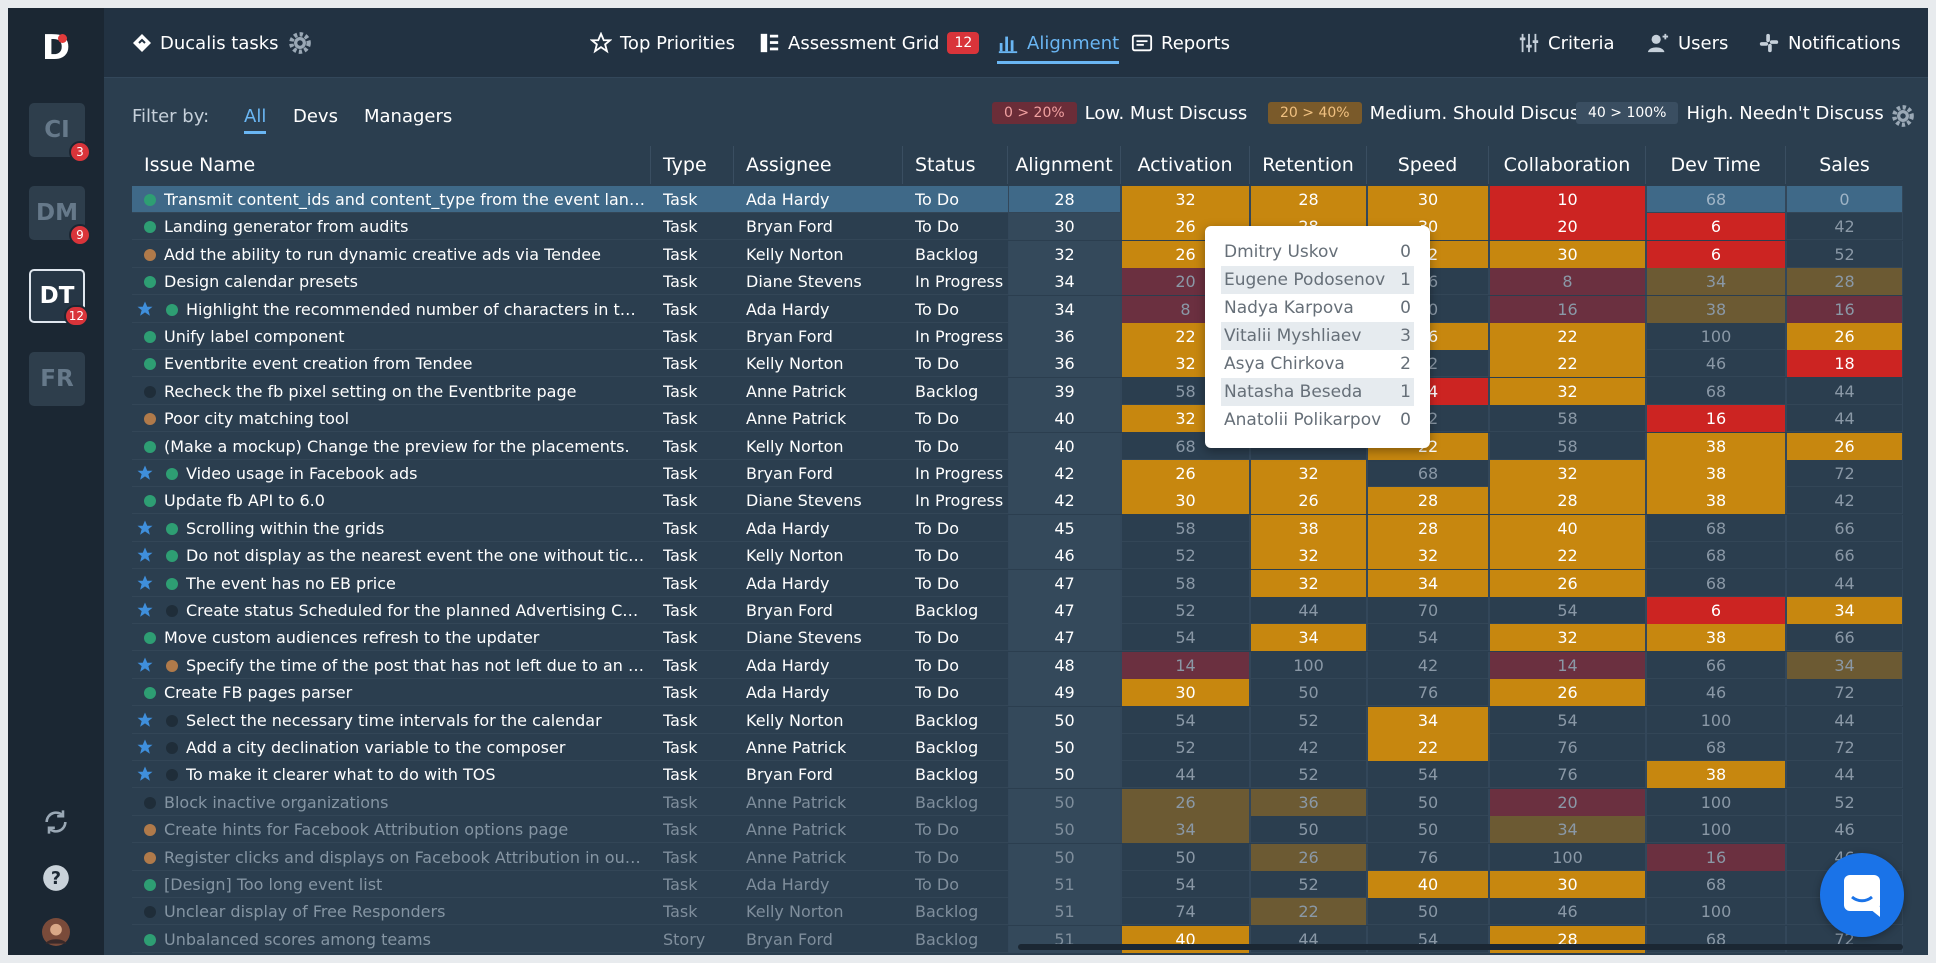 The width and height of the screenshot is (1936, 963). What do you see at coordinates (1567, 665) in the screenshot?
I see `criteria-score: 14` at bounding box center [1567, 665].